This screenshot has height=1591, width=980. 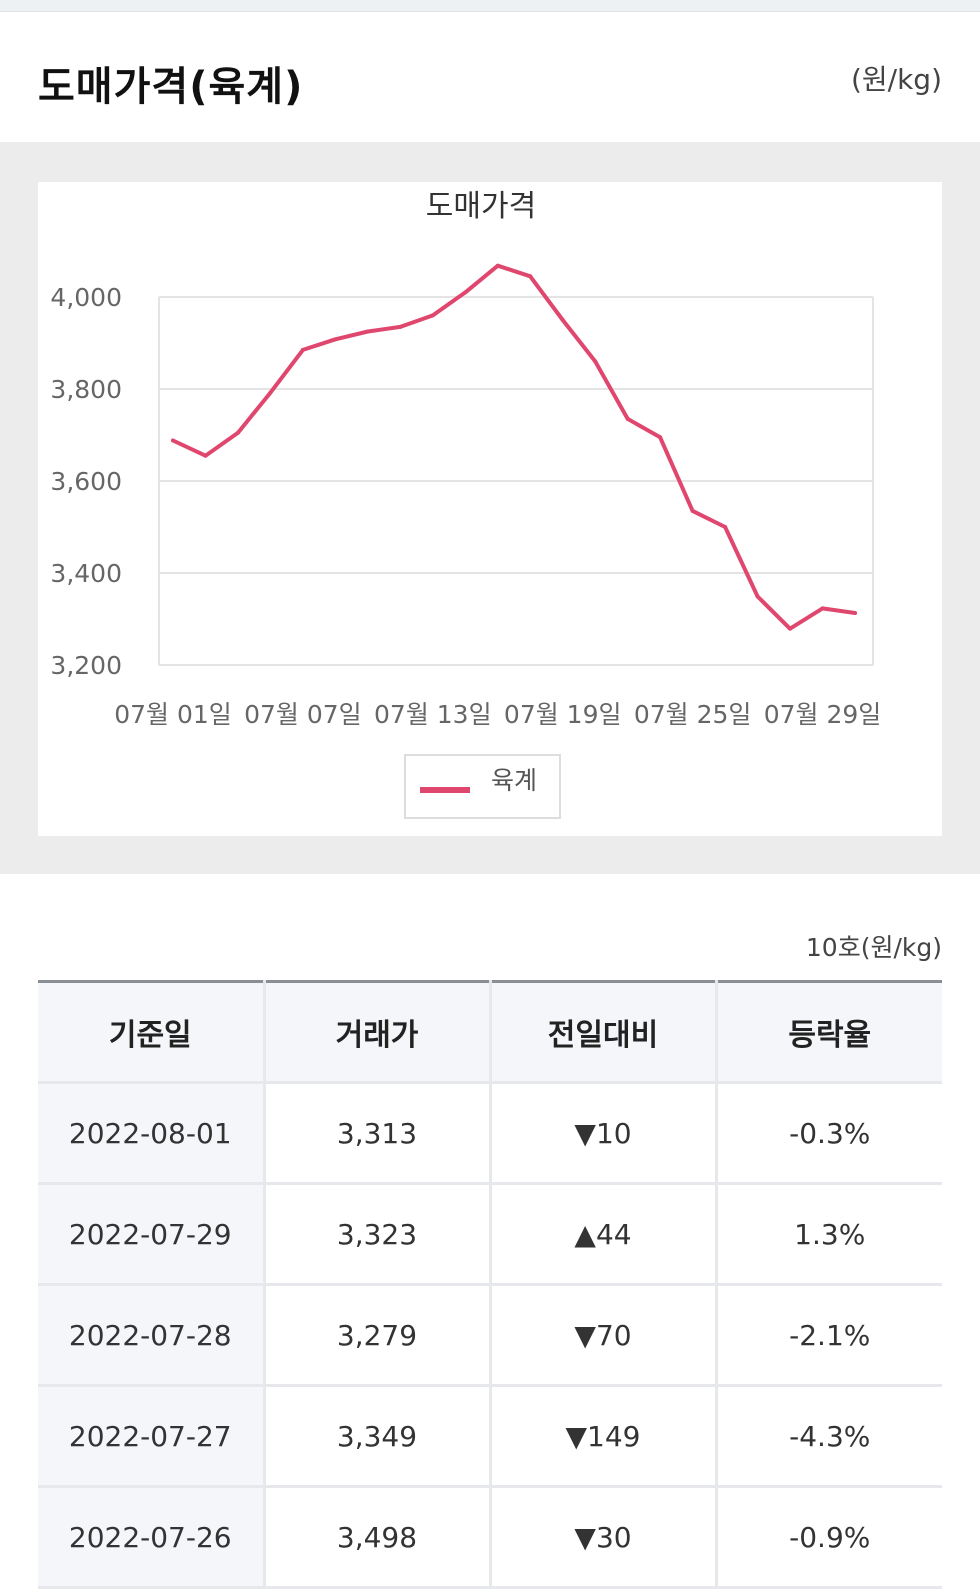 I want to click on date-cell: 2022-07-26, so click(x=152, y=1537).